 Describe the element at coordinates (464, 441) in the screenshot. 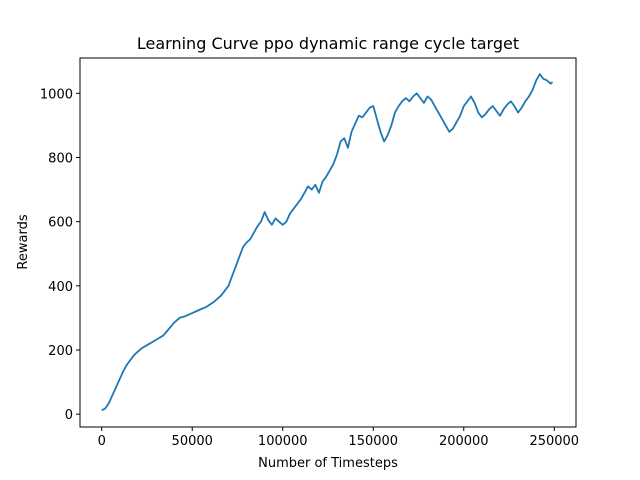

I see `x-tick-label: 200000` at that location.